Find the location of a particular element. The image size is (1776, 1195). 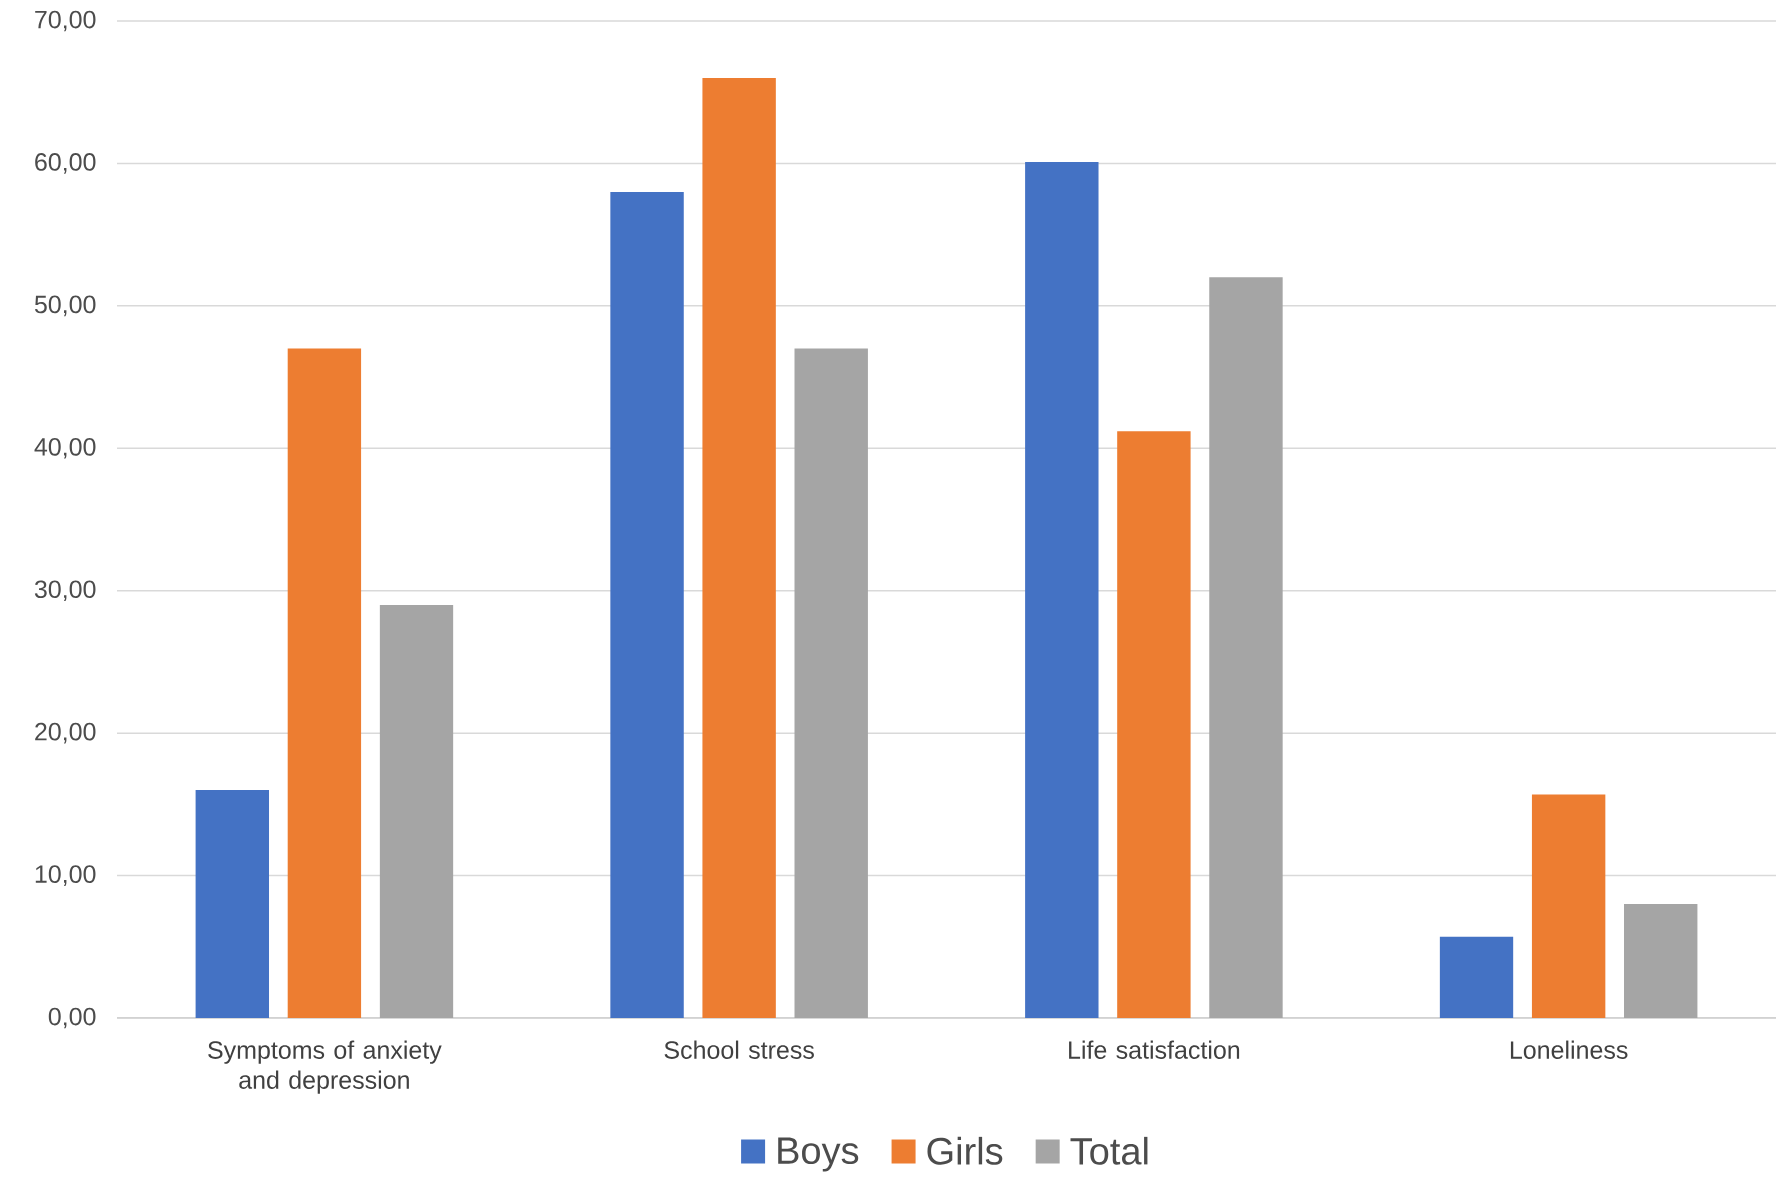

legend-label: Boys is located at coordinates (818, 1154).